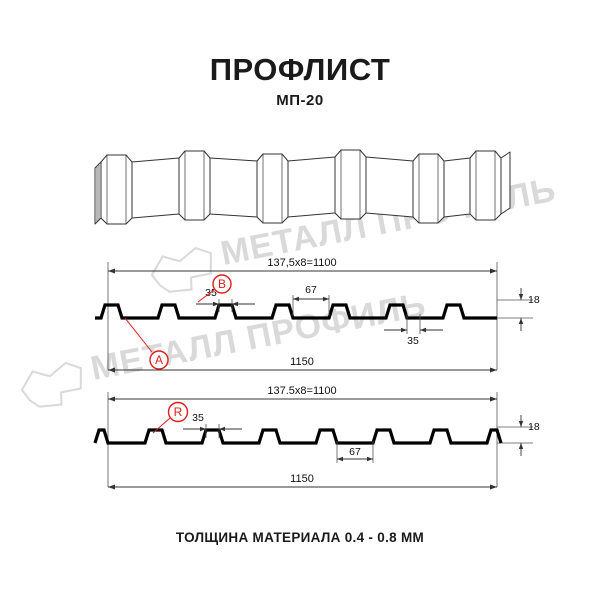 This screenshot has width=600, height=600. I want to click on marker-b: B, so click(214, 288).